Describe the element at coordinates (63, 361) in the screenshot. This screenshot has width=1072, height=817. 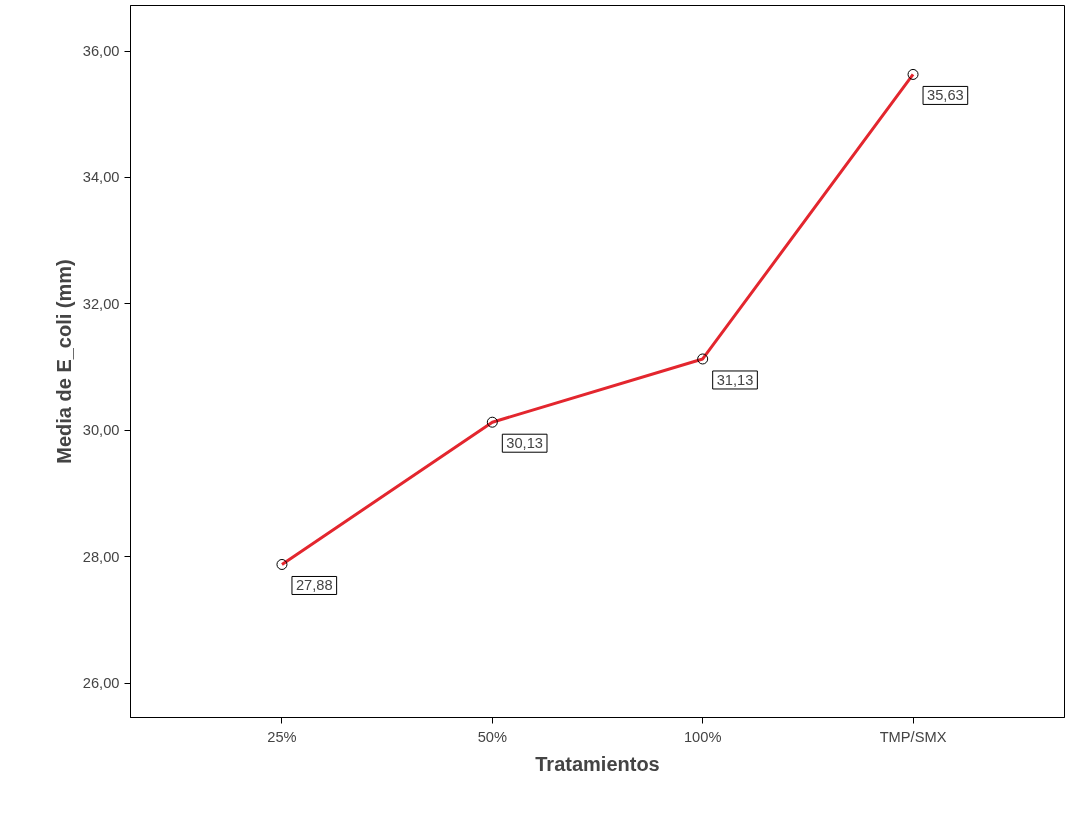
I see `y-axis-title: Media de E_coli (mm)` at that location.